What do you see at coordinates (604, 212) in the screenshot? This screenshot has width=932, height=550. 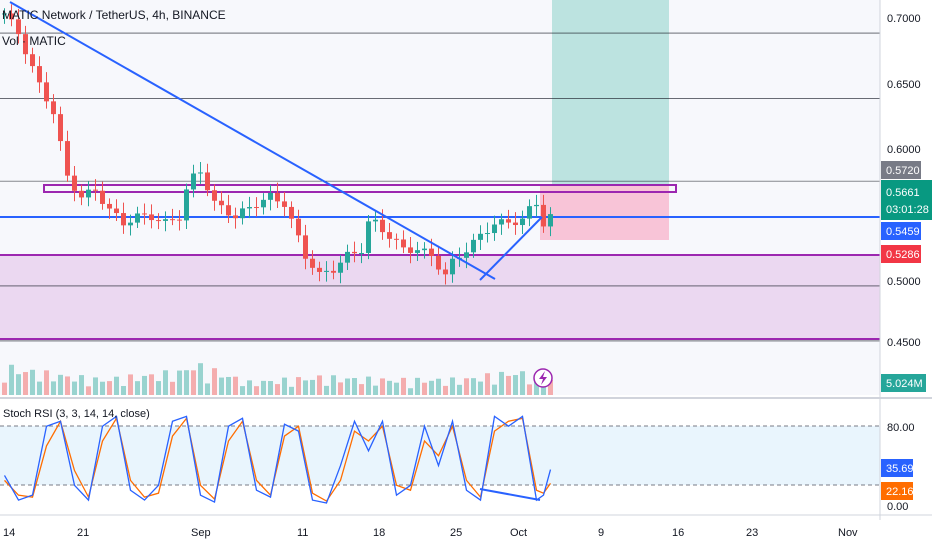 I see `stop-zone` at bounding box center [604, 212].